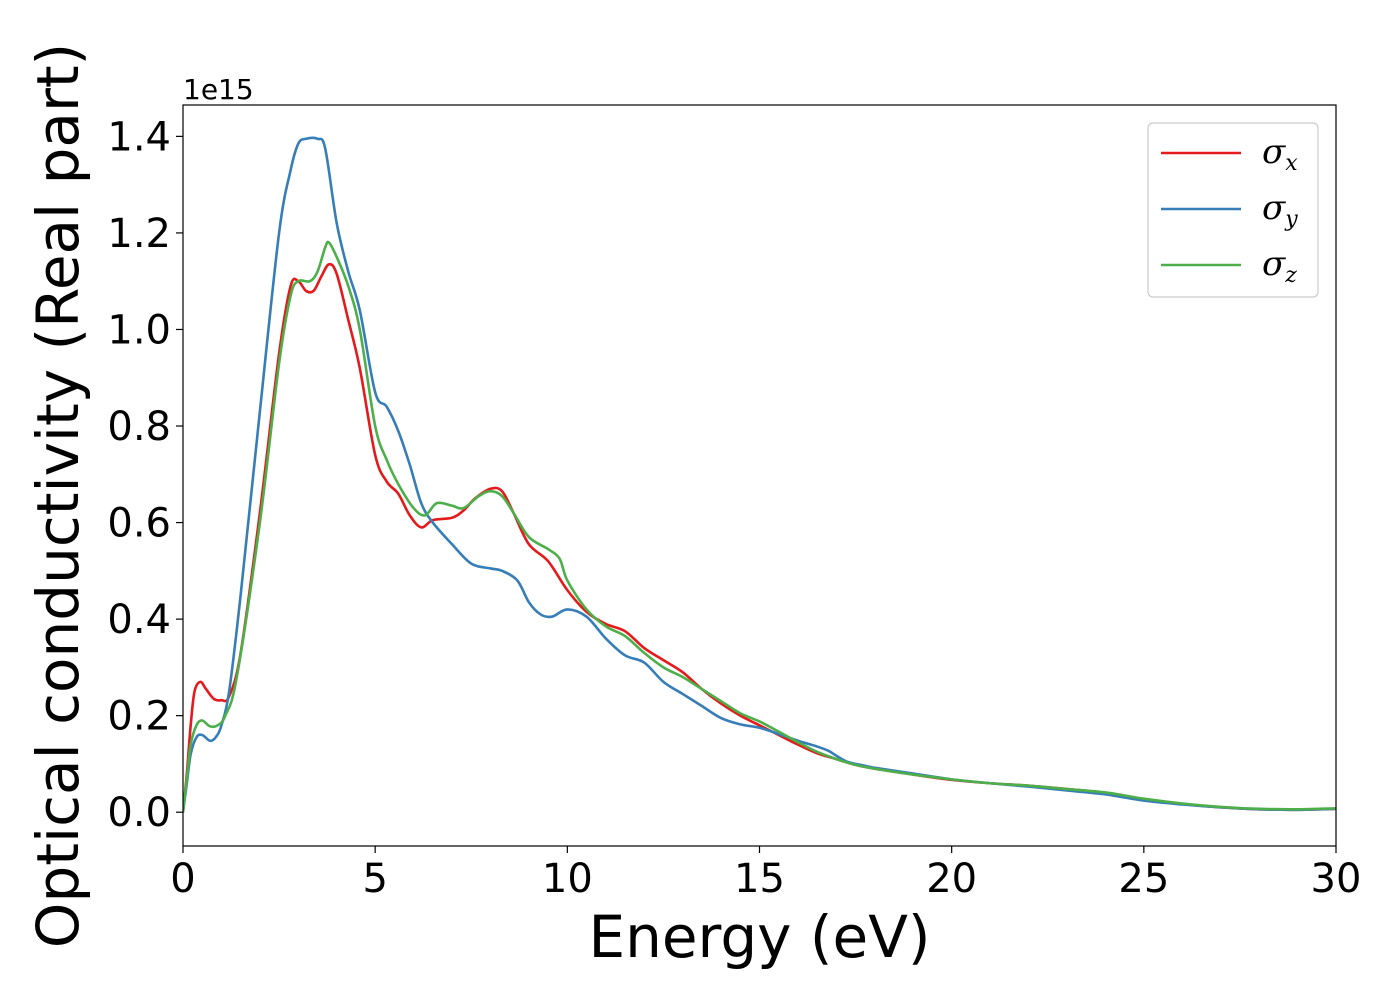 Image resolution: width=1400 pixels, height=1000 pixels. Describe the element at coordinates (139, 524) in the screenshot. I see `y-tick-label: 0.6` at that location.